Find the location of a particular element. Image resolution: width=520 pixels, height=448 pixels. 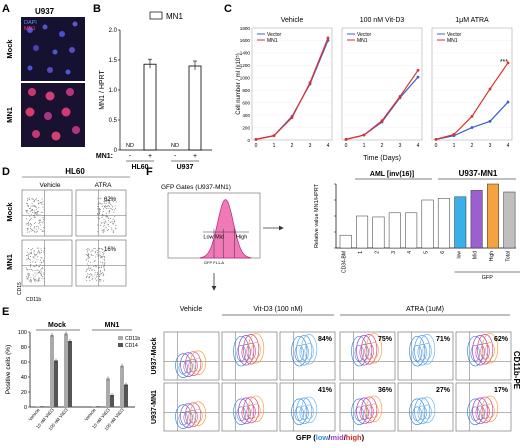

c-plot-frame is located at coordinates (472, 84).